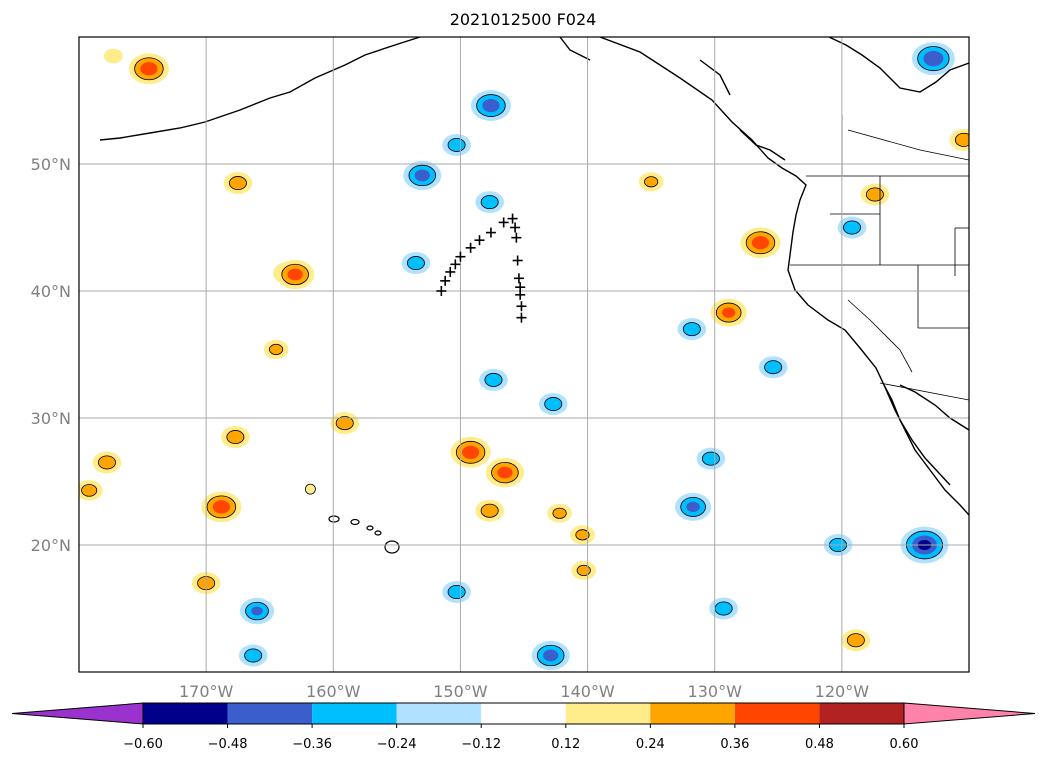 The image size is (1047, 763). I want to click on lon-label: 130°W, so click(715, 691).